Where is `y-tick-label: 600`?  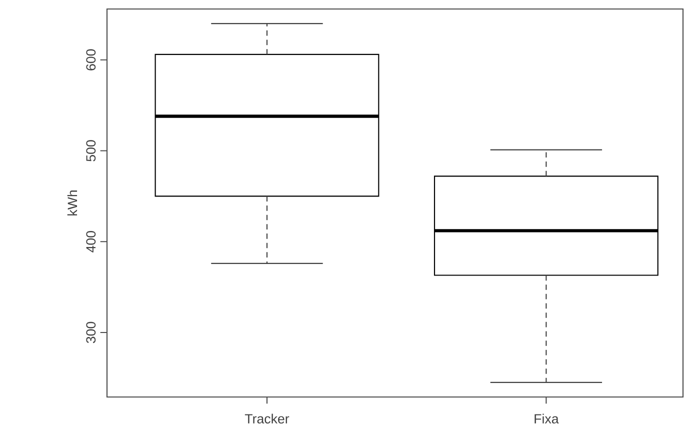
y-tick-label: 600 is located at coordinates (91, 59).